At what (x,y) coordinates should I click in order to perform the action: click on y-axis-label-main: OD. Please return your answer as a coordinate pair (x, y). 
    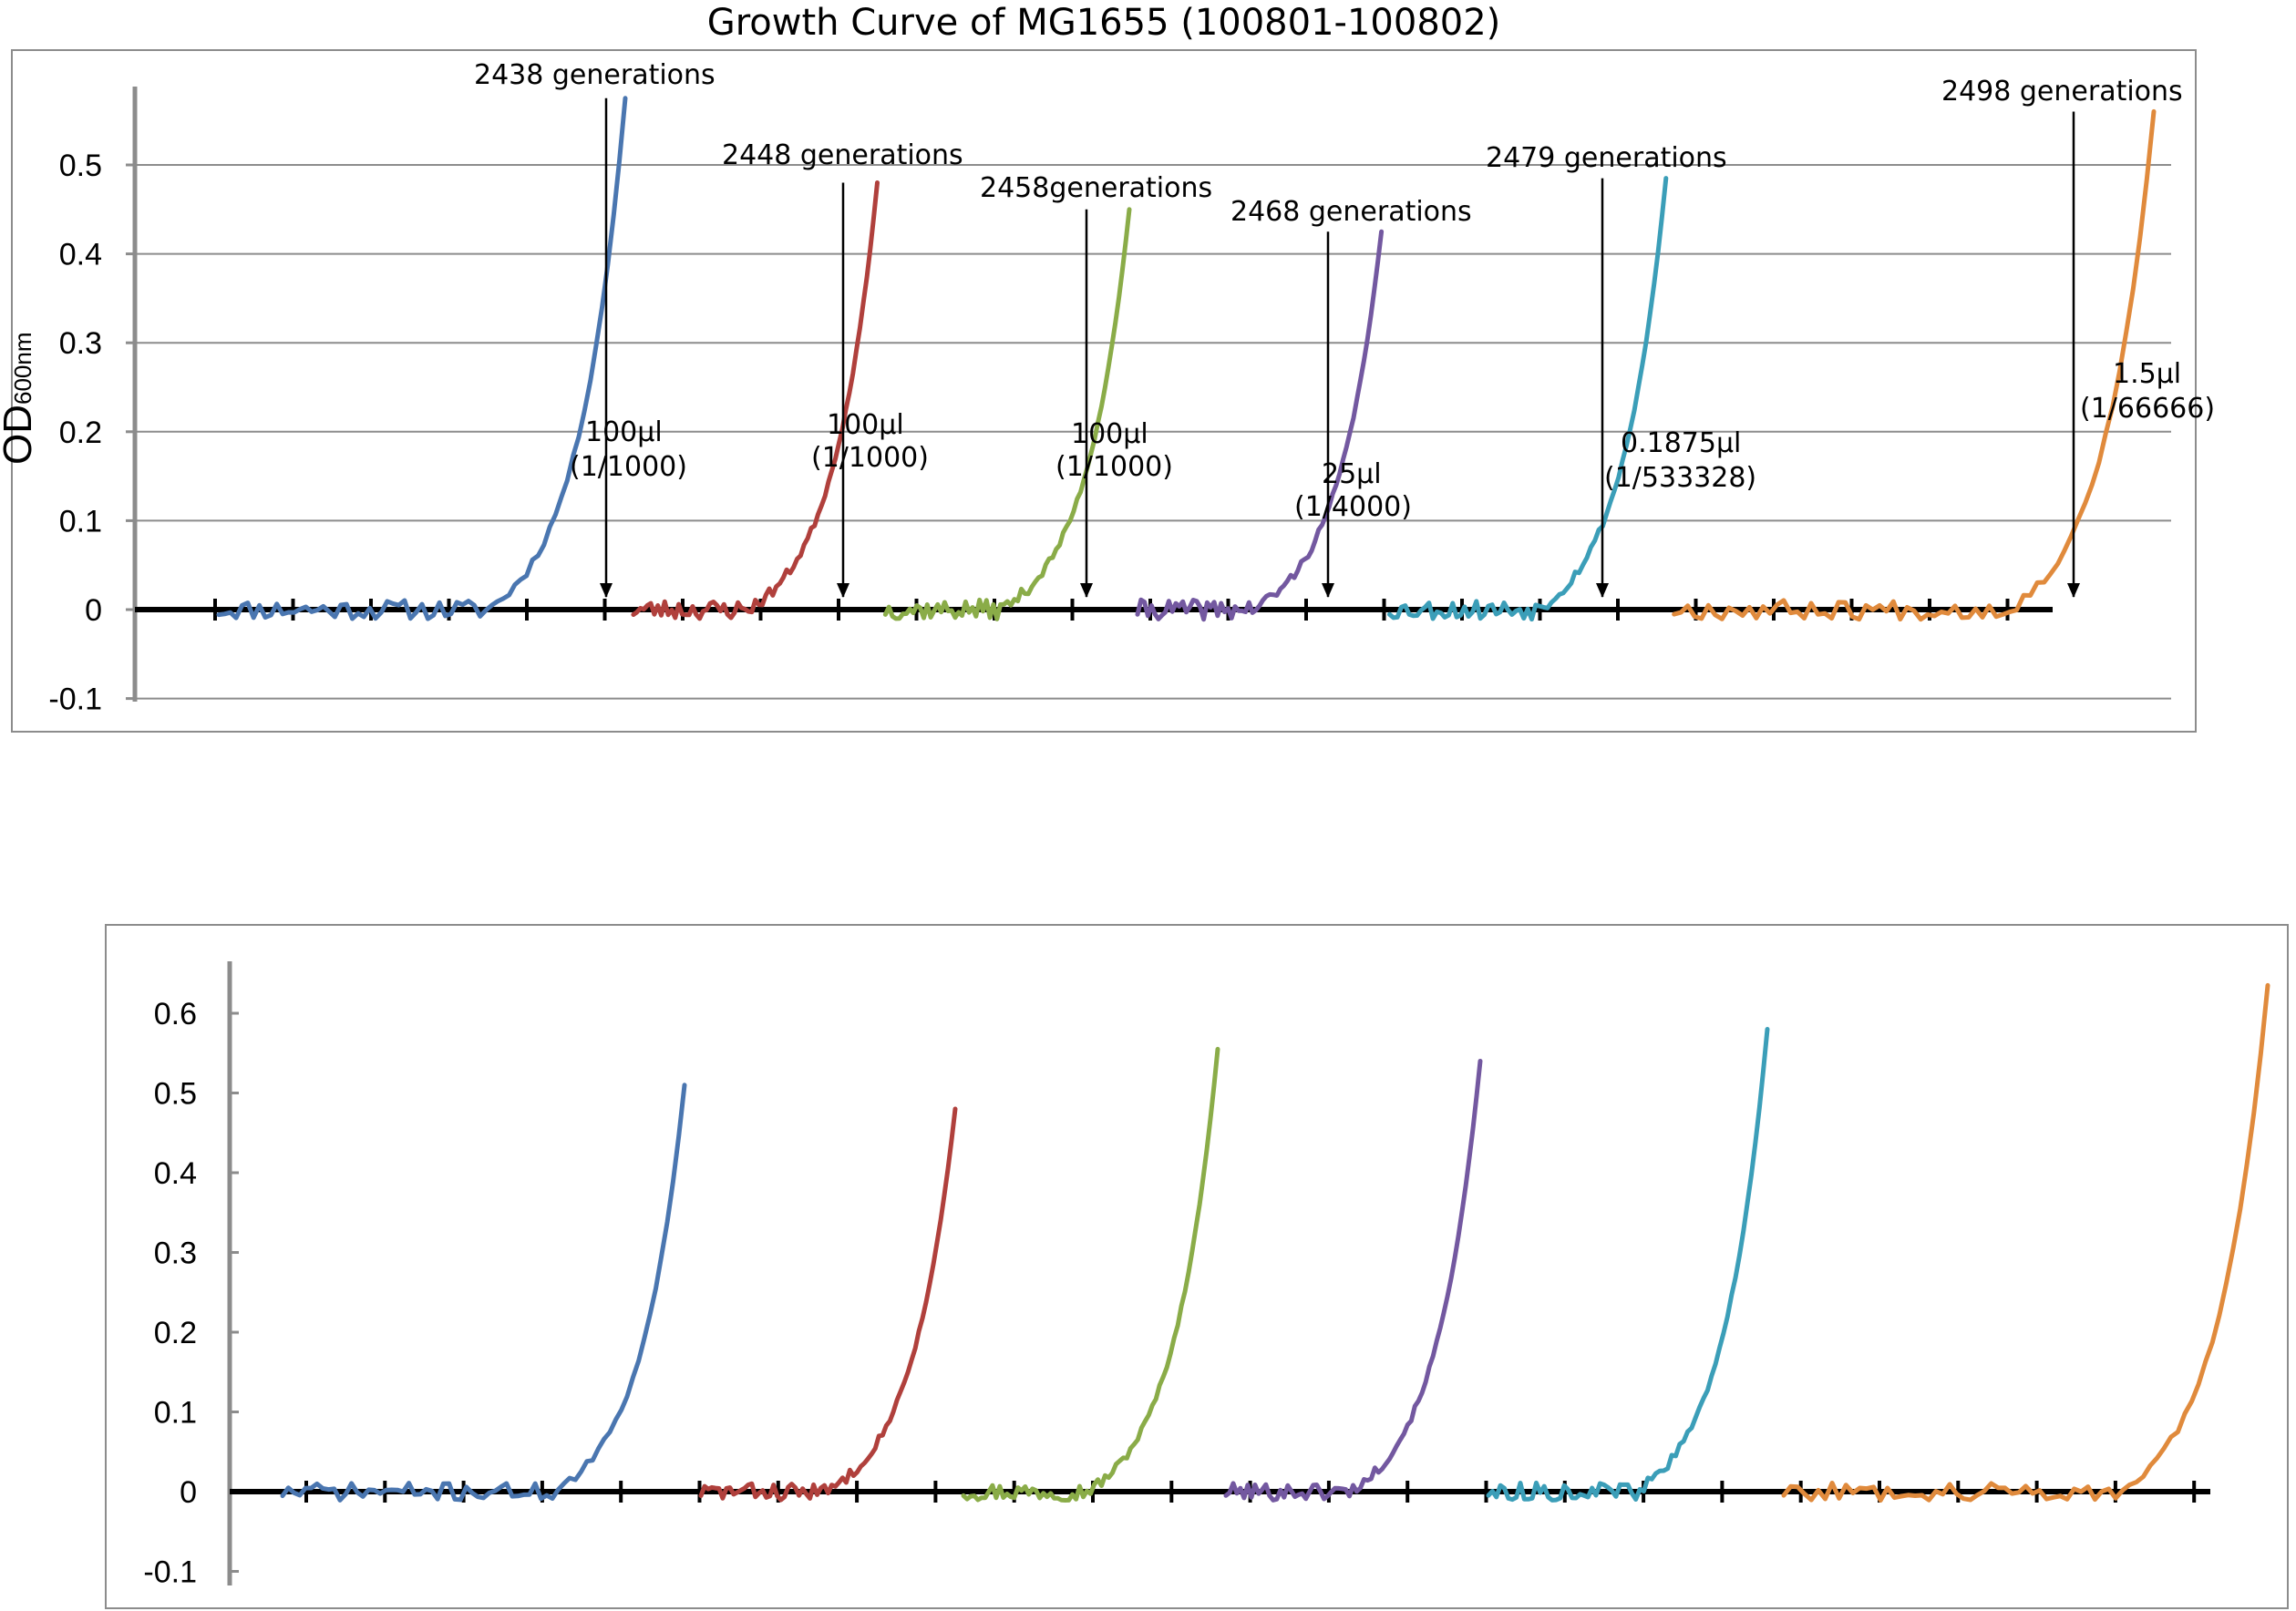
    Looking at the image, I should click on (20, 435).